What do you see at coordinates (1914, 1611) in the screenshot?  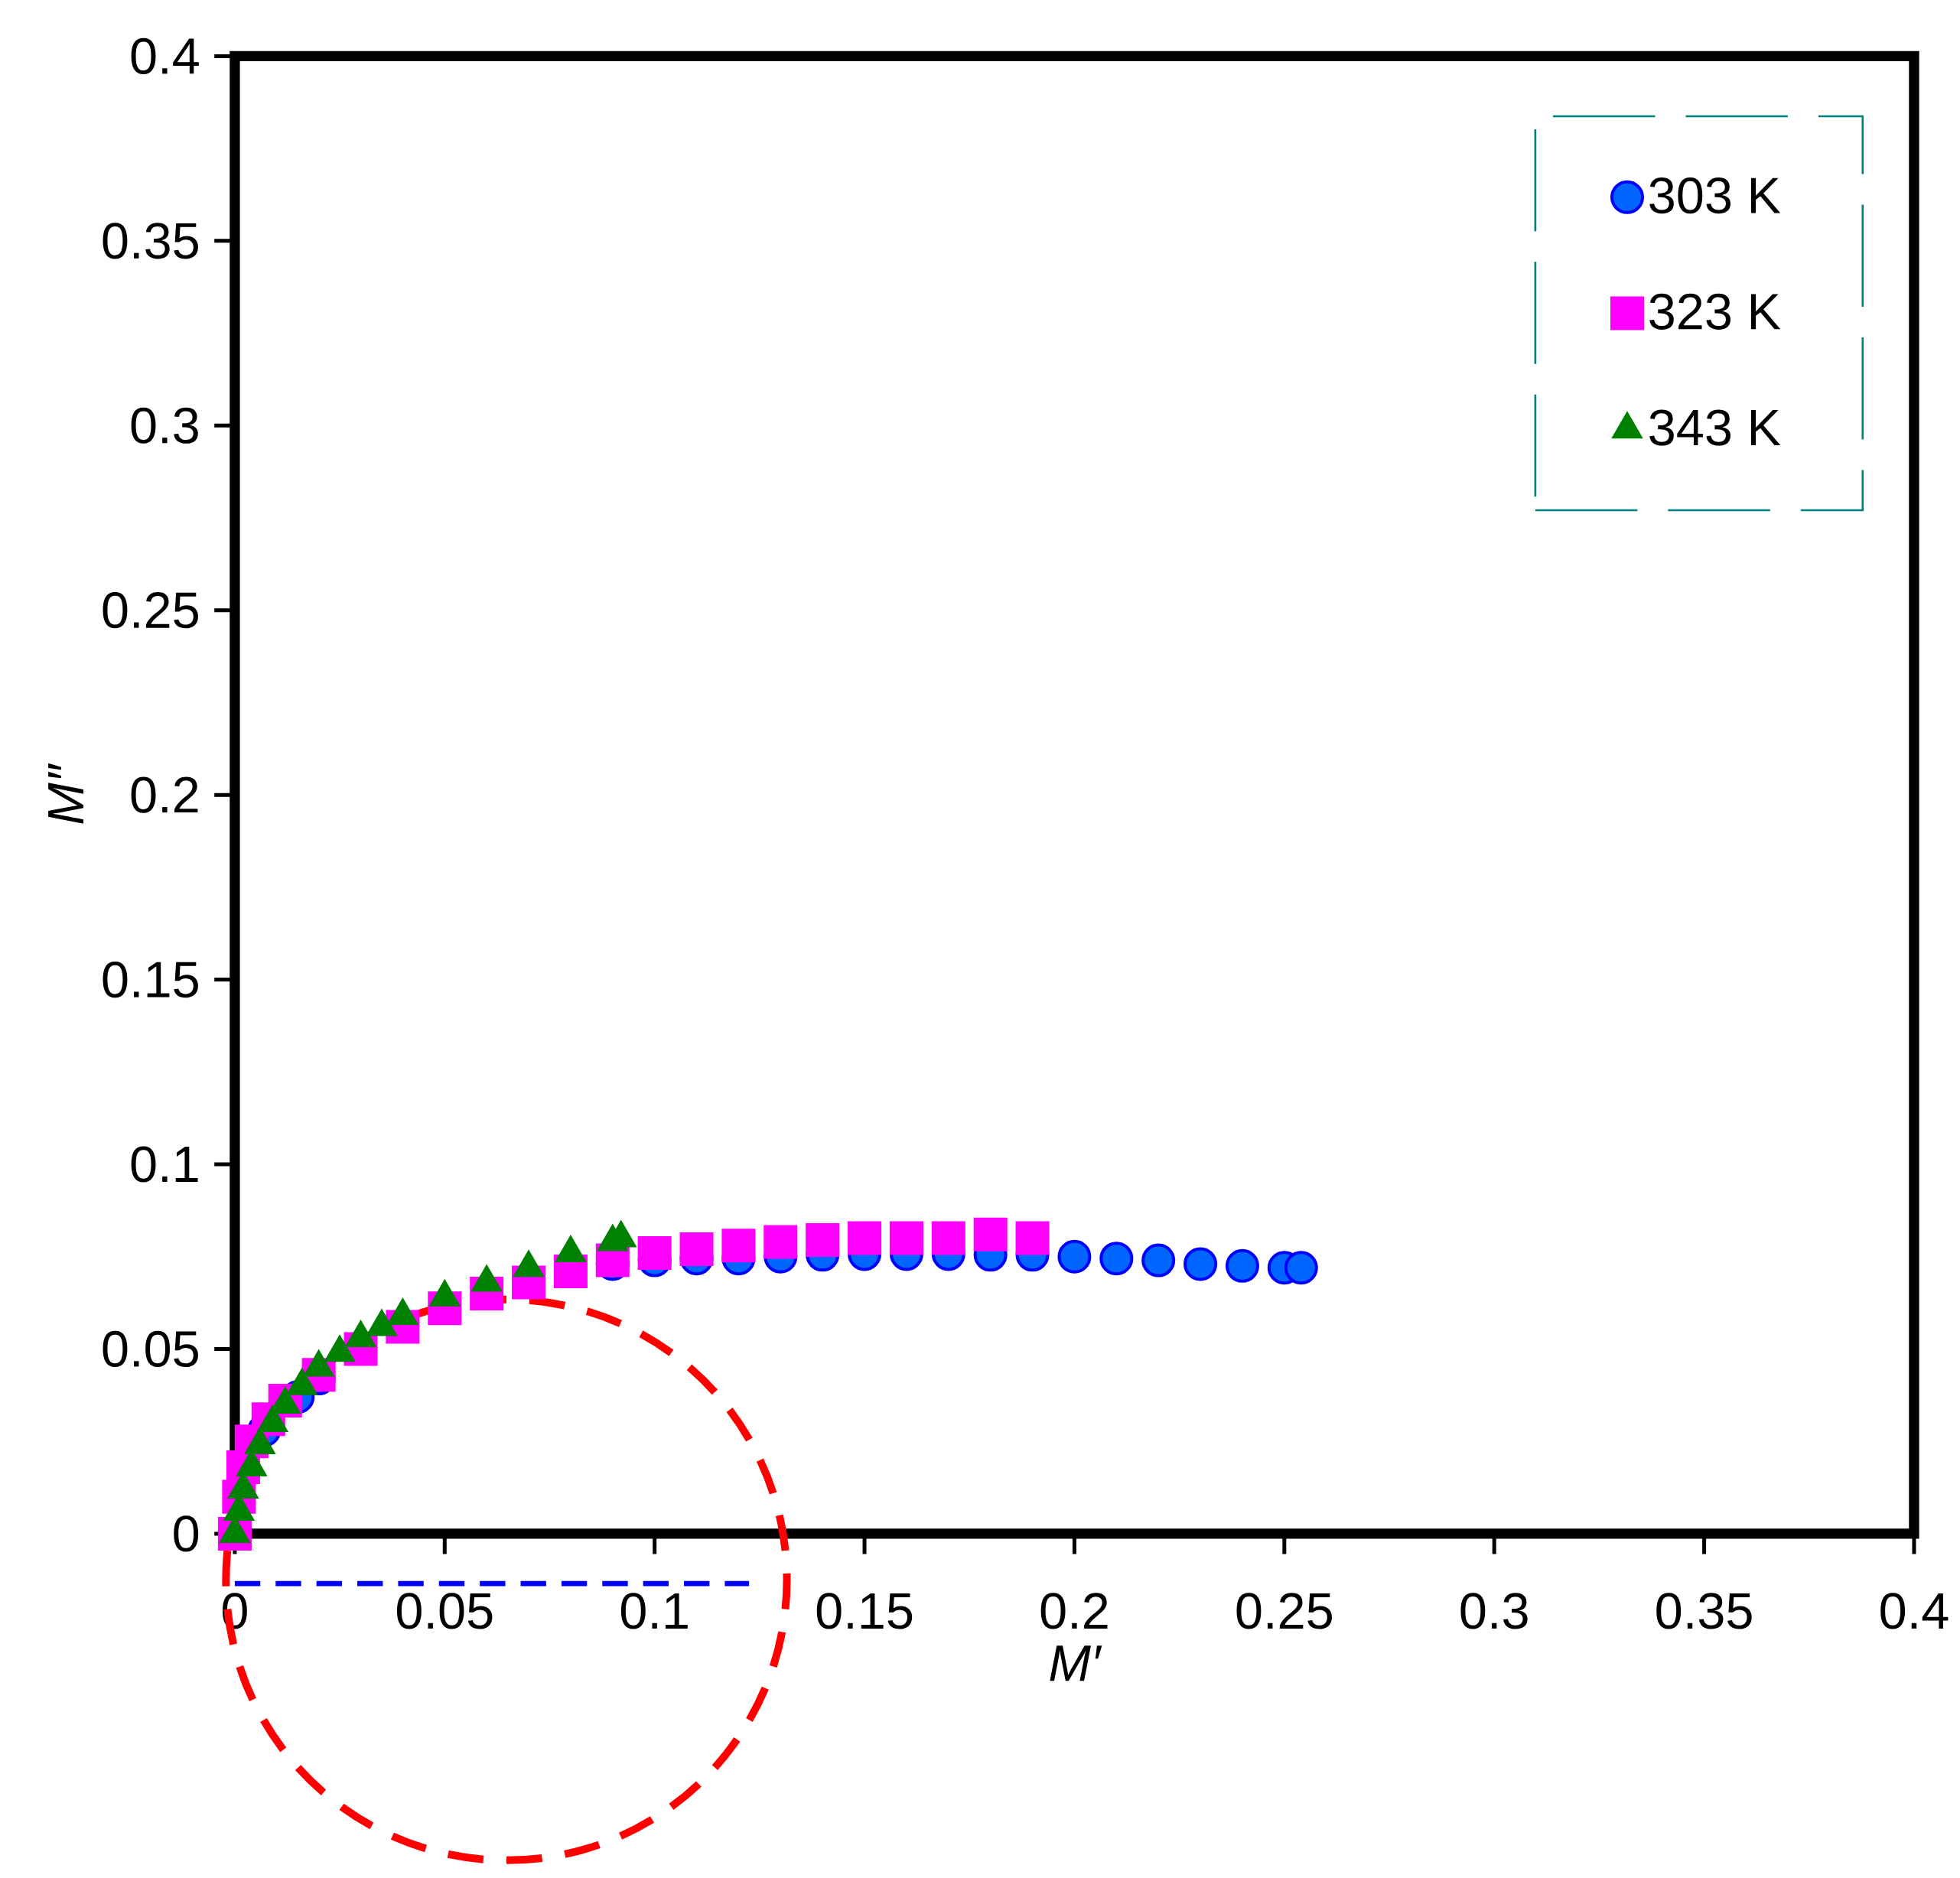 I see `x-tick-label: 0.4` at bounding box center [1914, 1611].